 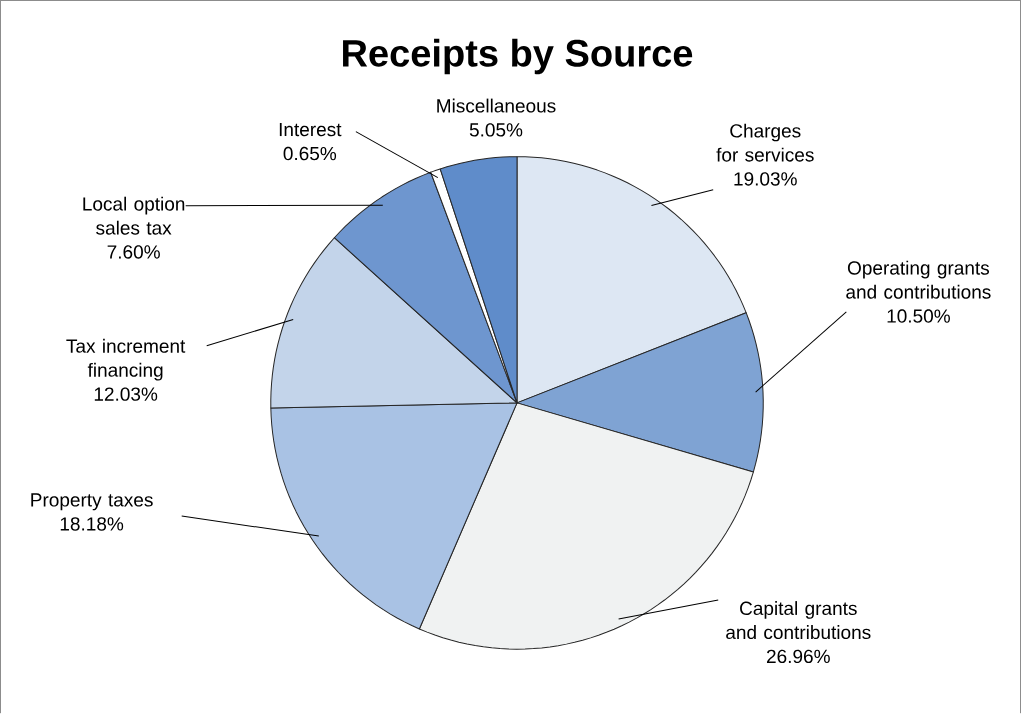 What do you see at coordinates (918, 279) in the screenshot?
I see `slice-label: Operating grants and contributions` at bounding box center [918, 279].